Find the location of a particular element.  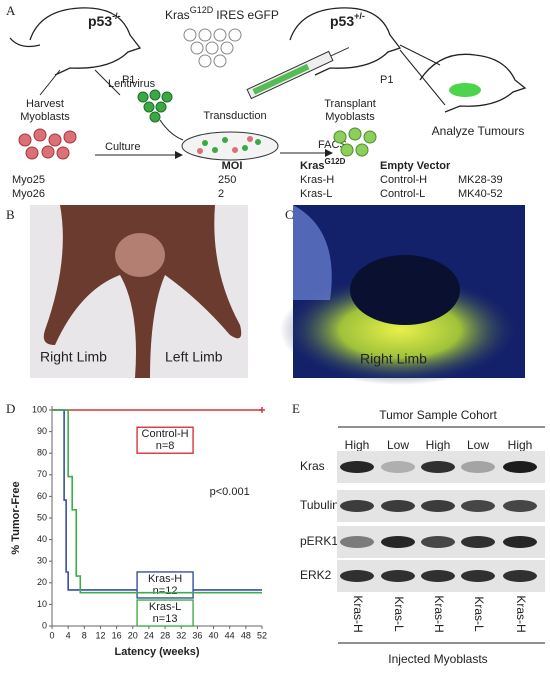

culture-label: Culture is located at coordinates (122, 147).